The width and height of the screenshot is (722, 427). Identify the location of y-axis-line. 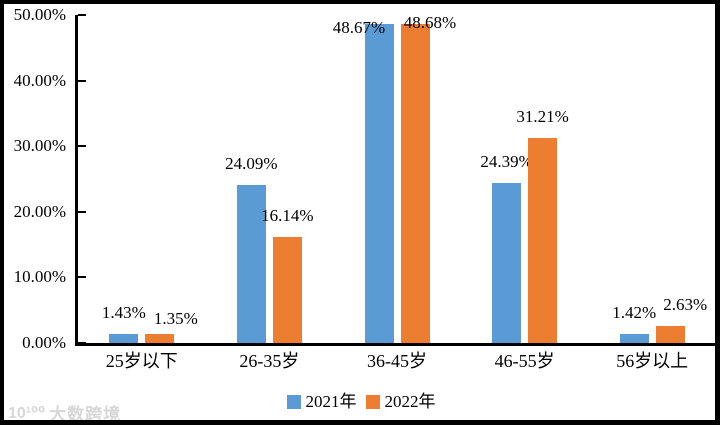
(76, 180).